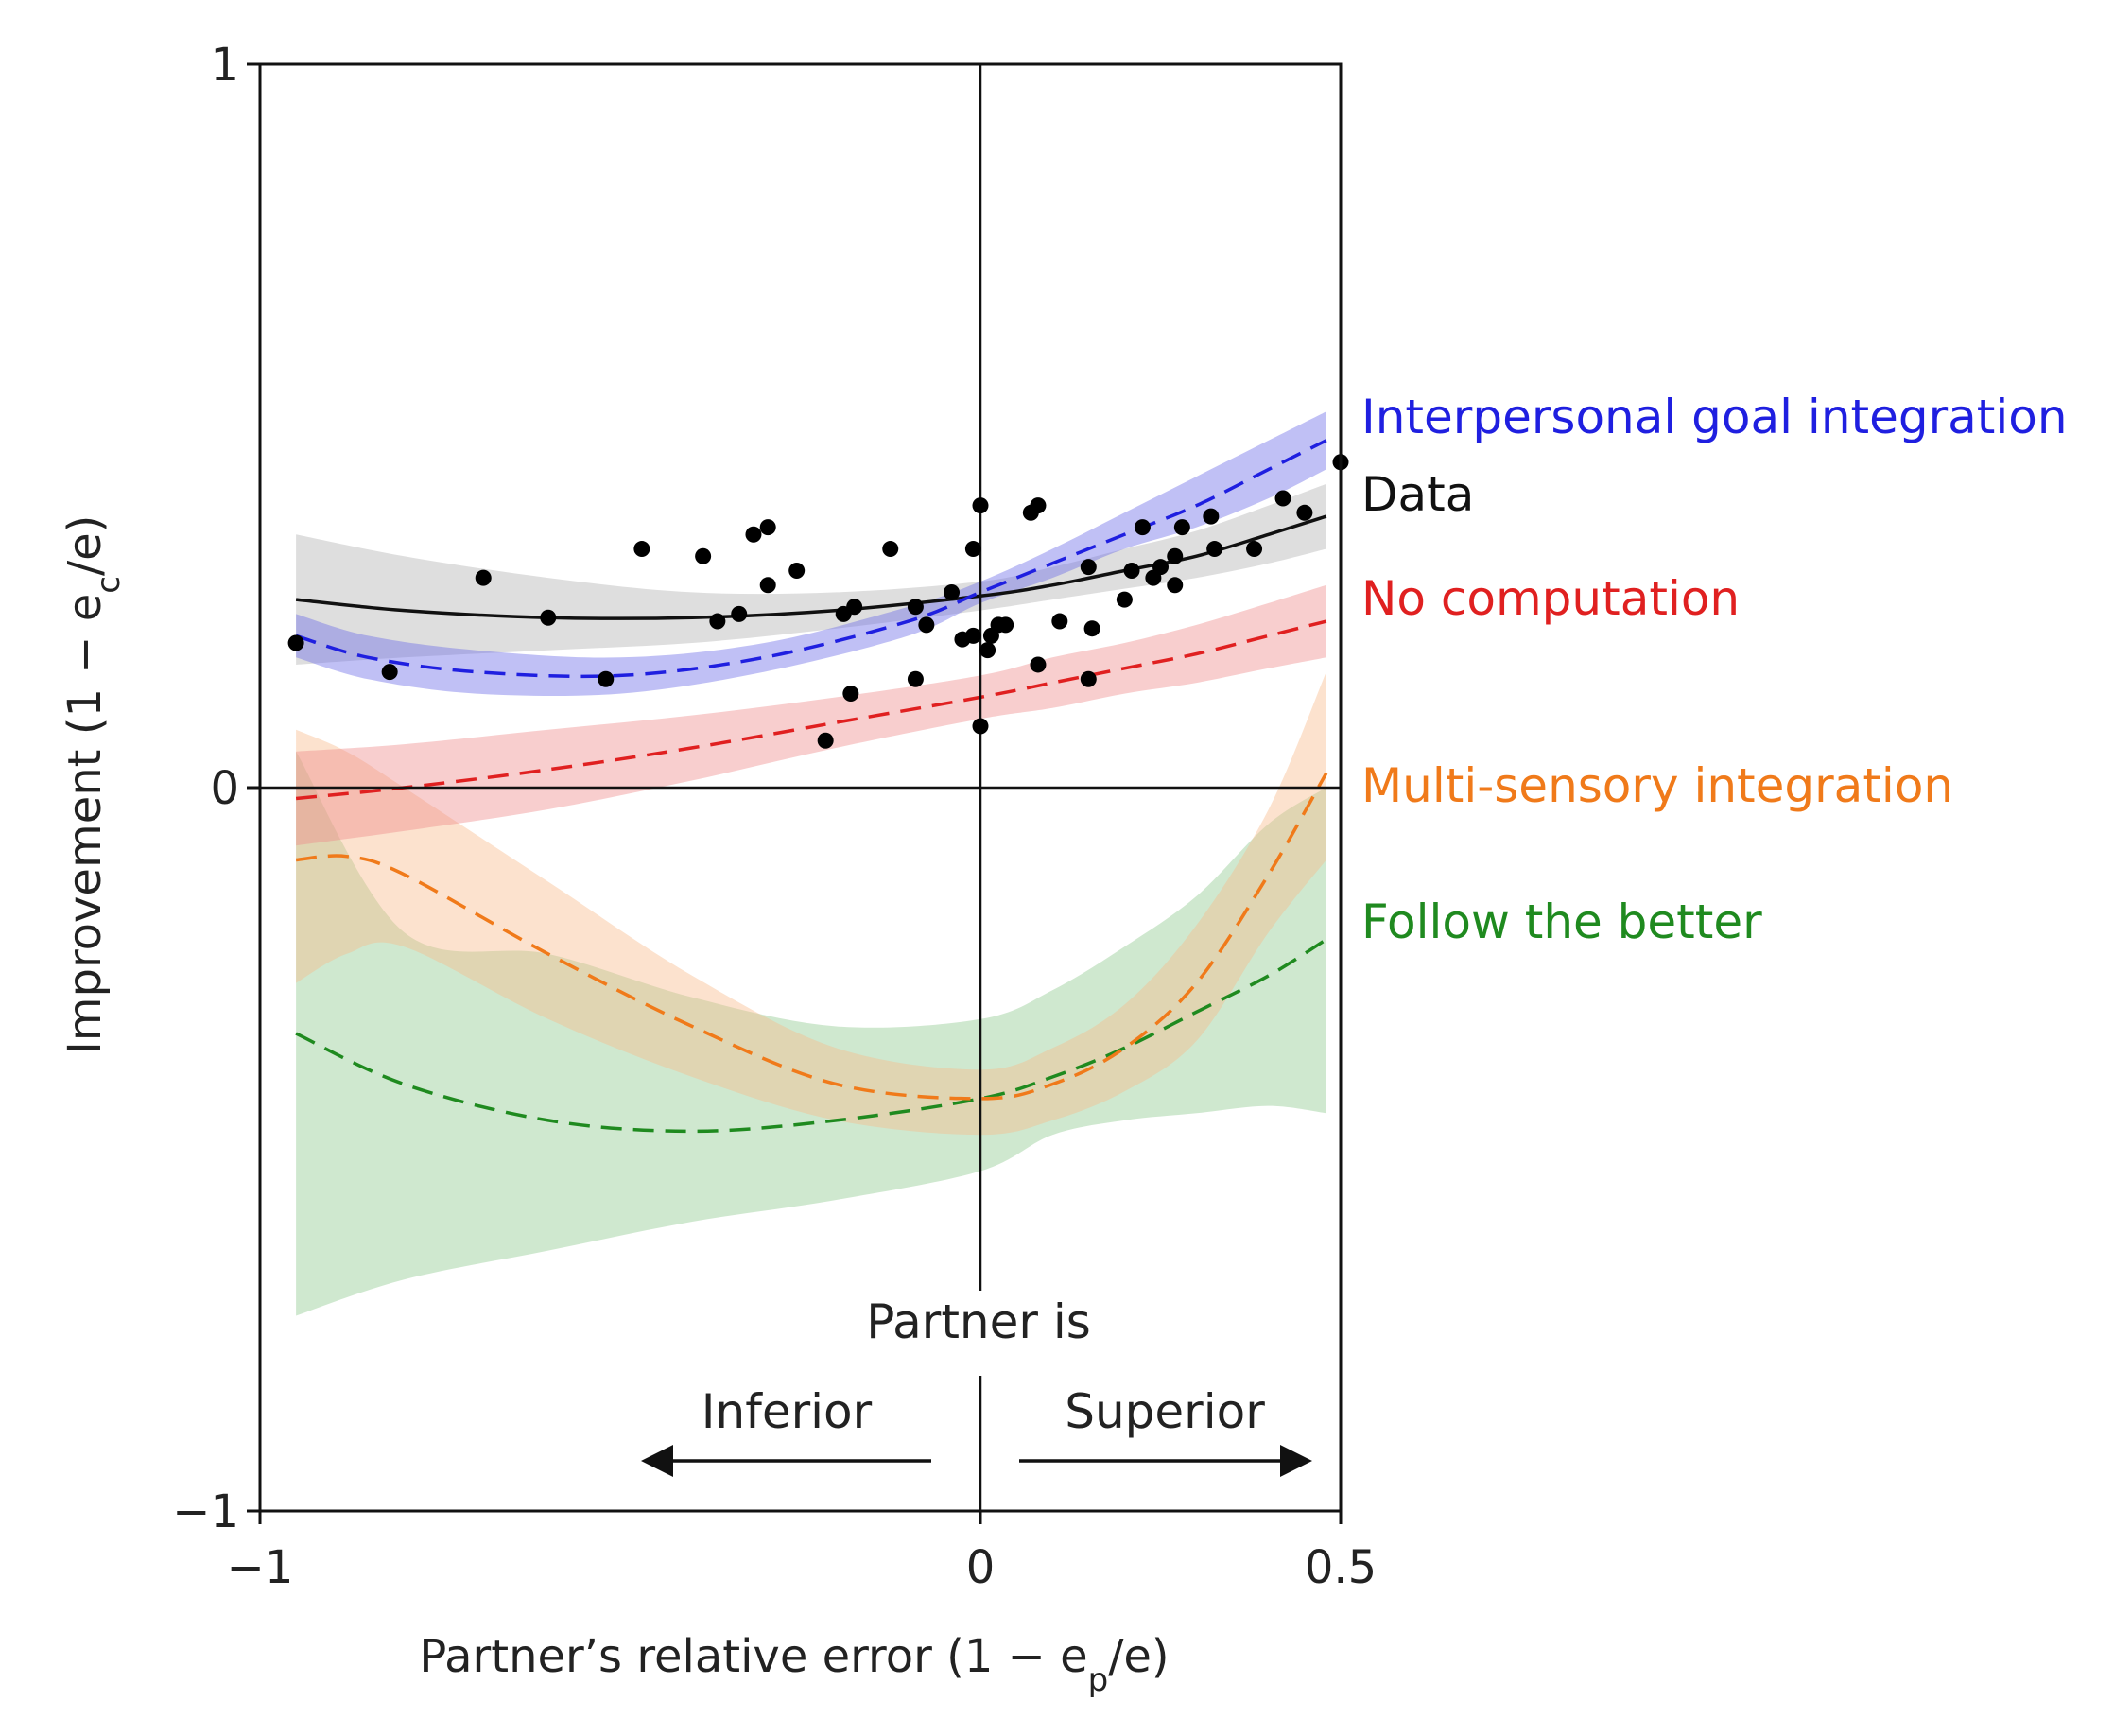 This screenshot has width=2114, height=1736. What do you see at coordinates (811, 936) in the screenshot?
I see `line-multi-sensory-integration` at bounding box center [811, 936].